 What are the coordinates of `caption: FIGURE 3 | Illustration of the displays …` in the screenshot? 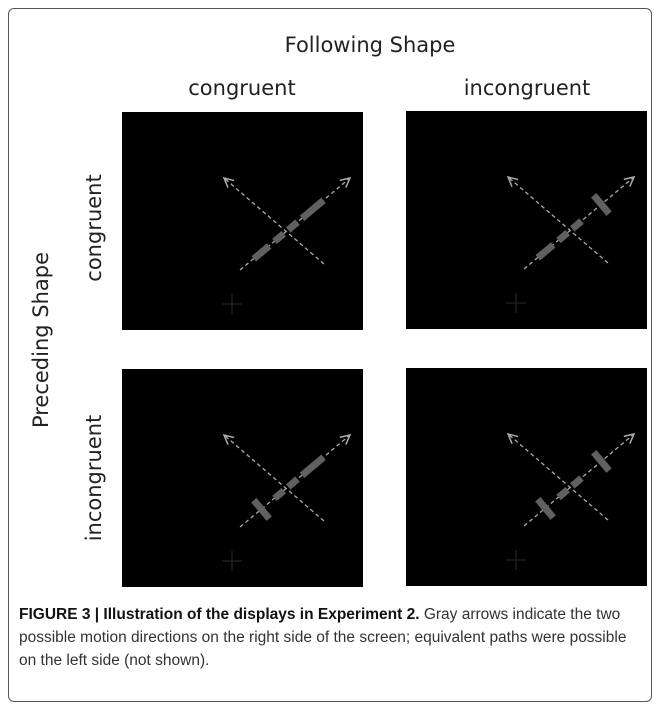 It's located at (329, 637).